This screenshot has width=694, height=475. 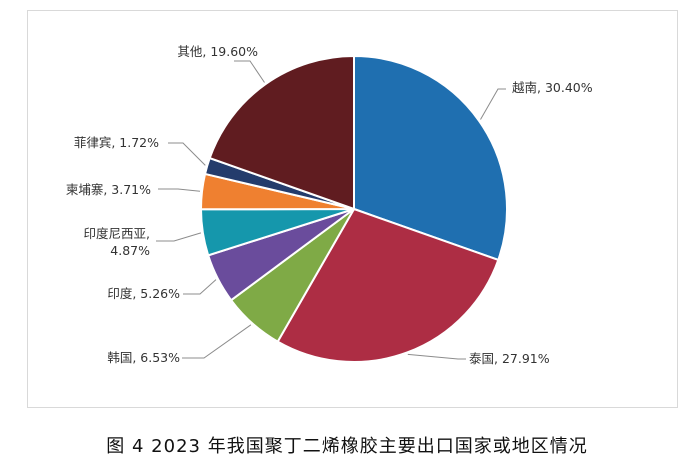 I want to click on data-label-4: 印度, 5.26%, so click(x=143, y=293).